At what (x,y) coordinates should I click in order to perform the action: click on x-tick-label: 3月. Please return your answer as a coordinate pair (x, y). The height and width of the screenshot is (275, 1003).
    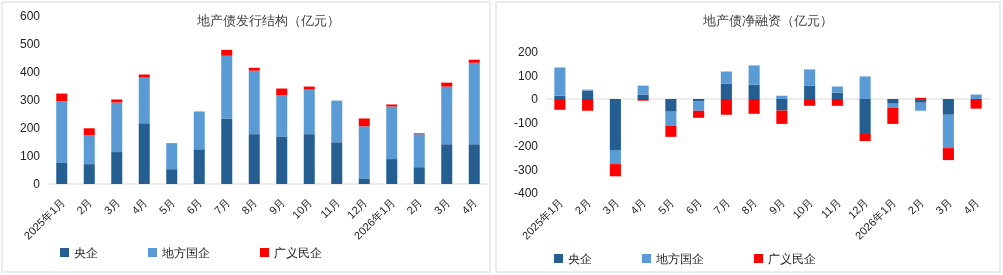
    Looking at the image, I should click on (610, 206).